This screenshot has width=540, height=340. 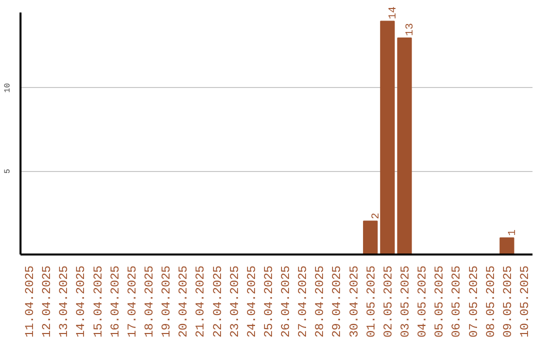 What do you see at coordinates (149, 301) in the screenshot?
I see `x-tick-label: 18.04.2025` at bounding box center [149, 301].